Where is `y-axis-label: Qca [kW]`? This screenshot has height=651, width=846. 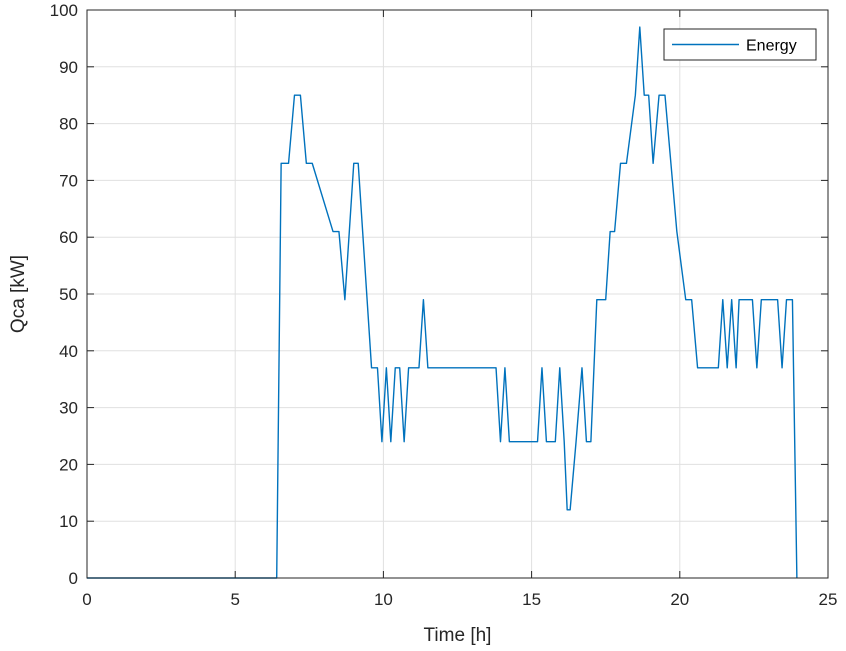
y-axis-label: Qca [kW] is located at coordinates (18, 294).